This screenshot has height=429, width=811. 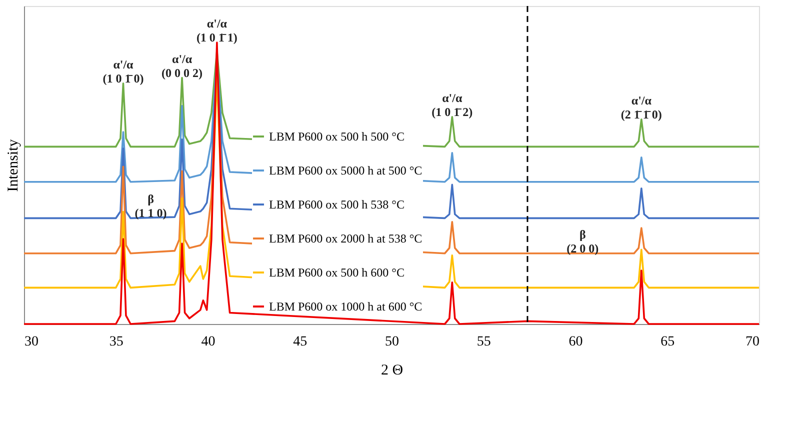 I want to click on annotation: β (2 0 0), so click(x=582, y=241).